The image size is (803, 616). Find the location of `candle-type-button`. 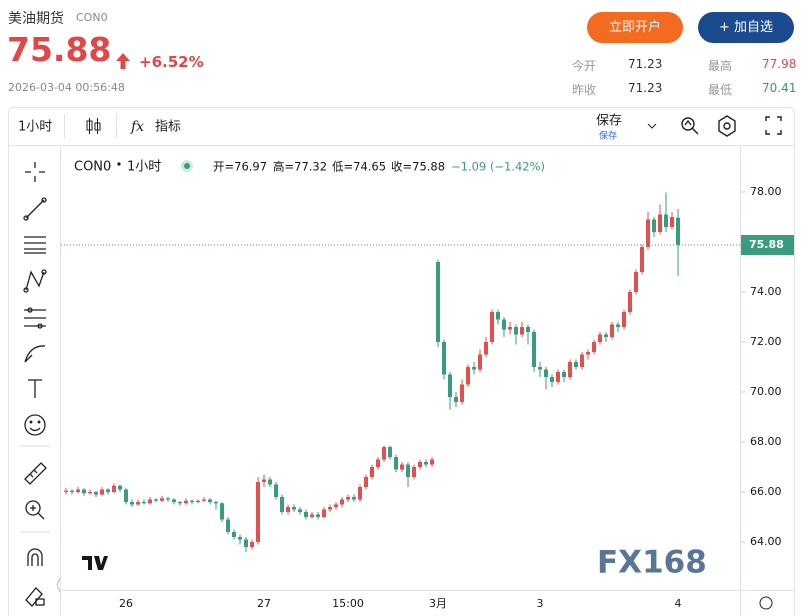

candle-type-button is located at coordinates (93, 126).